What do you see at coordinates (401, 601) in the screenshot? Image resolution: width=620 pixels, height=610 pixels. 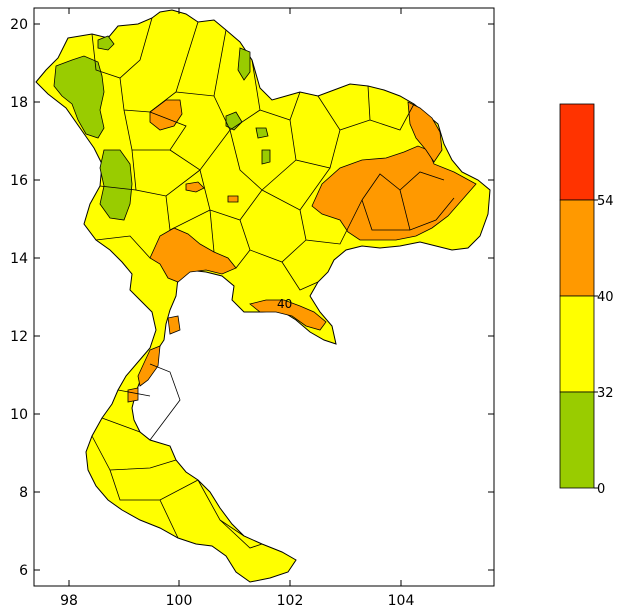 I see `x-tick-label: 104` at bounding box center [401, 601].